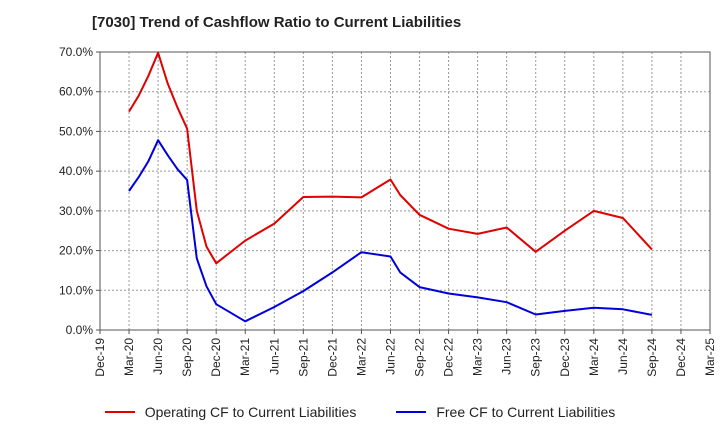 The width and height of the screenshot is (720, 440). Describe the element at coordinates (76, 92) in the screenshot. I see `y-tick-label: 60.0%` at that location.